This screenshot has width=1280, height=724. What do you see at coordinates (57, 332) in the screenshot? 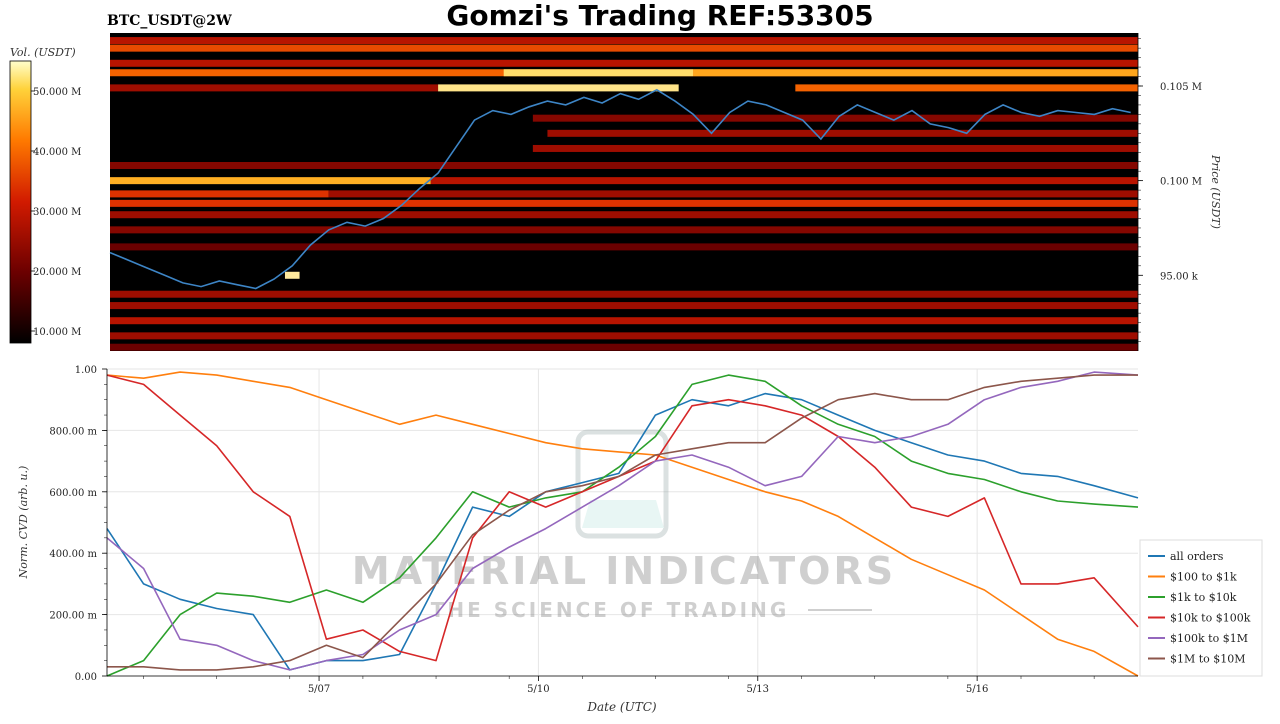
I see `colorbar-tick-label: 10.000 M` at bounding box center [57, 332].